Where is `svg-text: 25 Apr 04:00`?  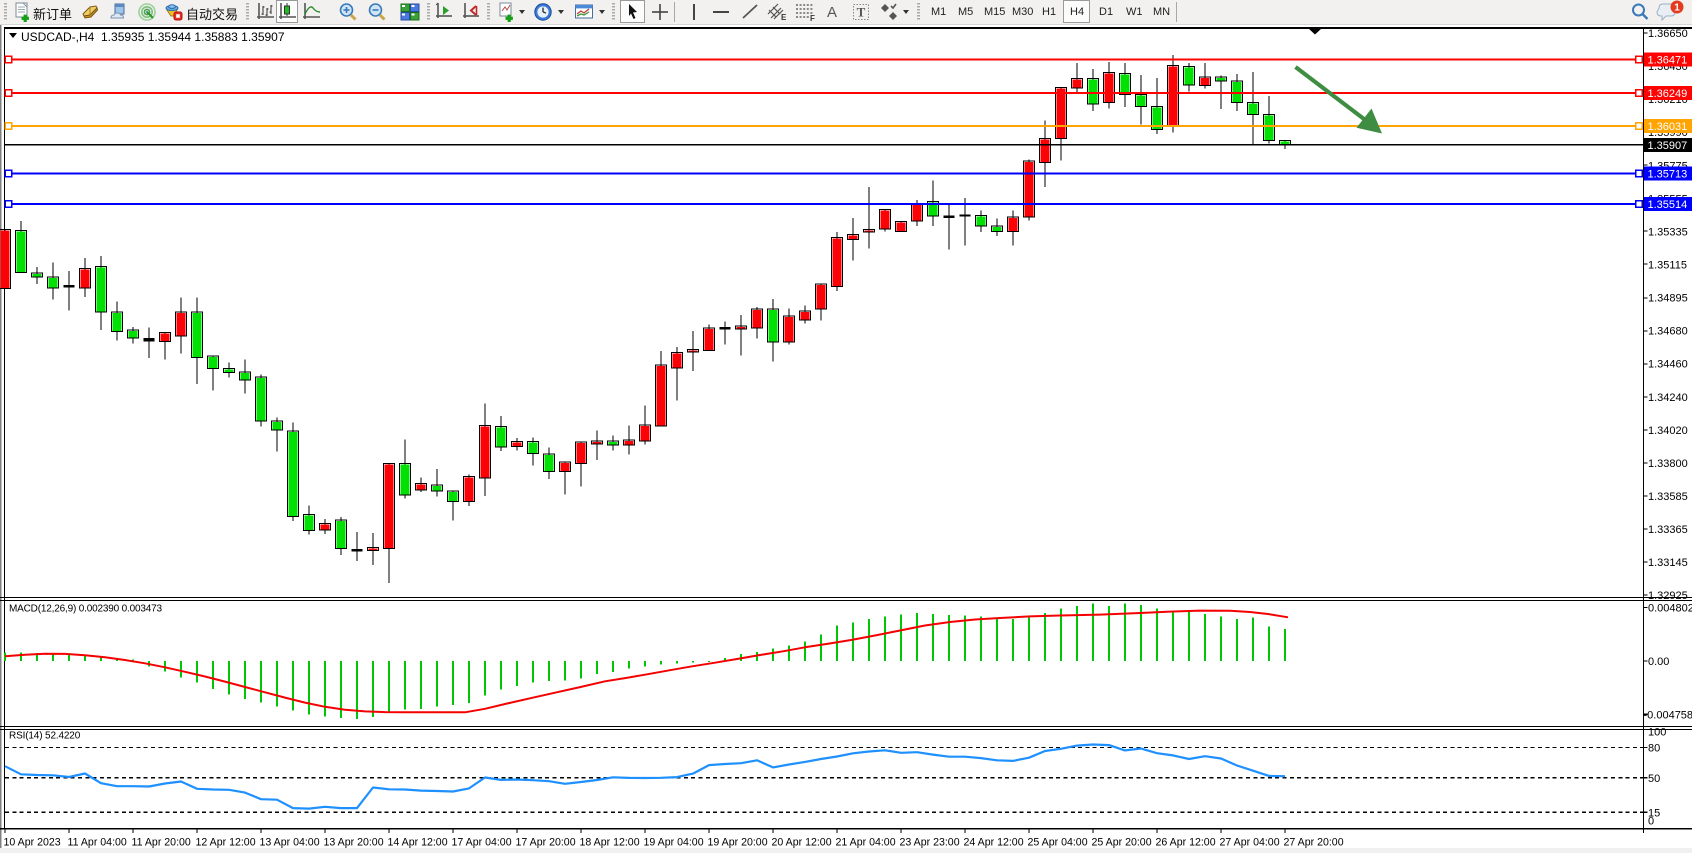 svg-text: 25 Apr 04:00 is located at coordinates (1058, 843).